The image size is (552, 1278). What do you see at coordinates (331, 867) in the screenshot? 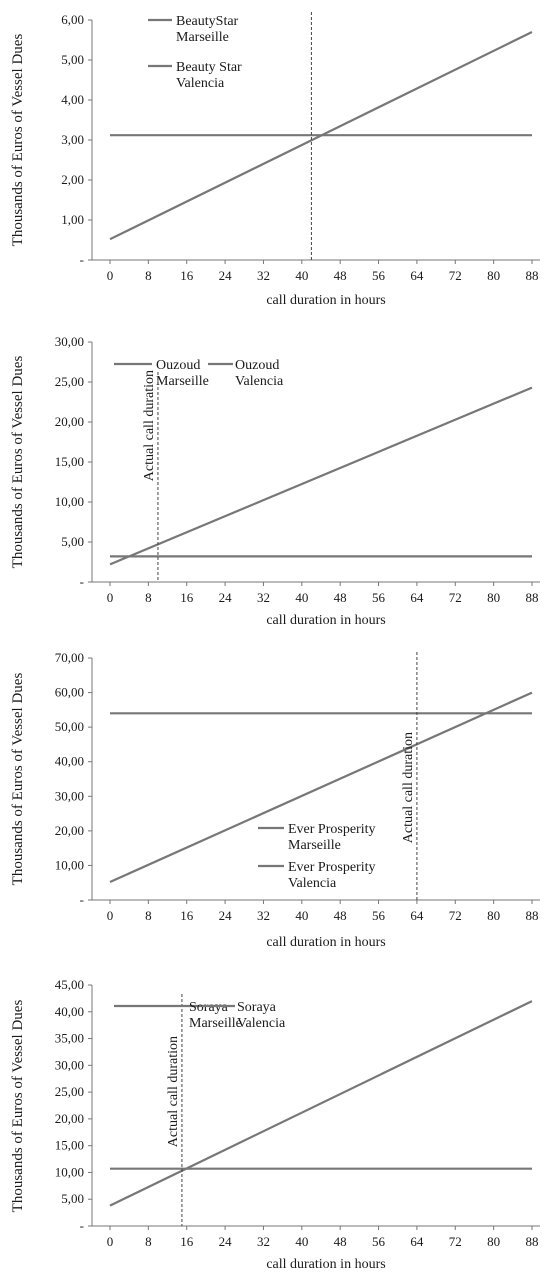
I see `legend-label: Ever Prosperity` at bounding box center [331, 867].